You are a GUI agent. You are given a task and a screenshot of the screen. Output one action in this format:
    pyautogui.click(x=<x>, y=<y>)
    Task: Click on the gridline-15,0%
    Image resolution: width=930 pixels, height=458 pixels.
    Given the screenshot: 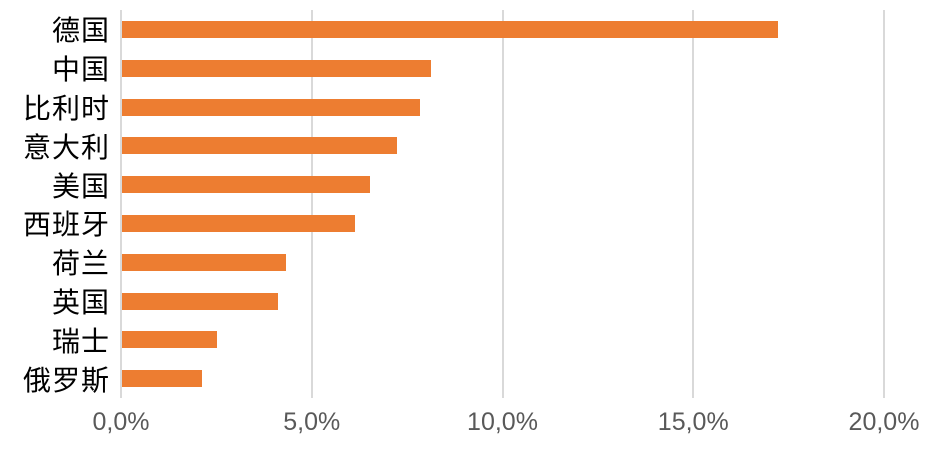 What is the action you would take?
    pyautogui.click(x=693, y=204)
    